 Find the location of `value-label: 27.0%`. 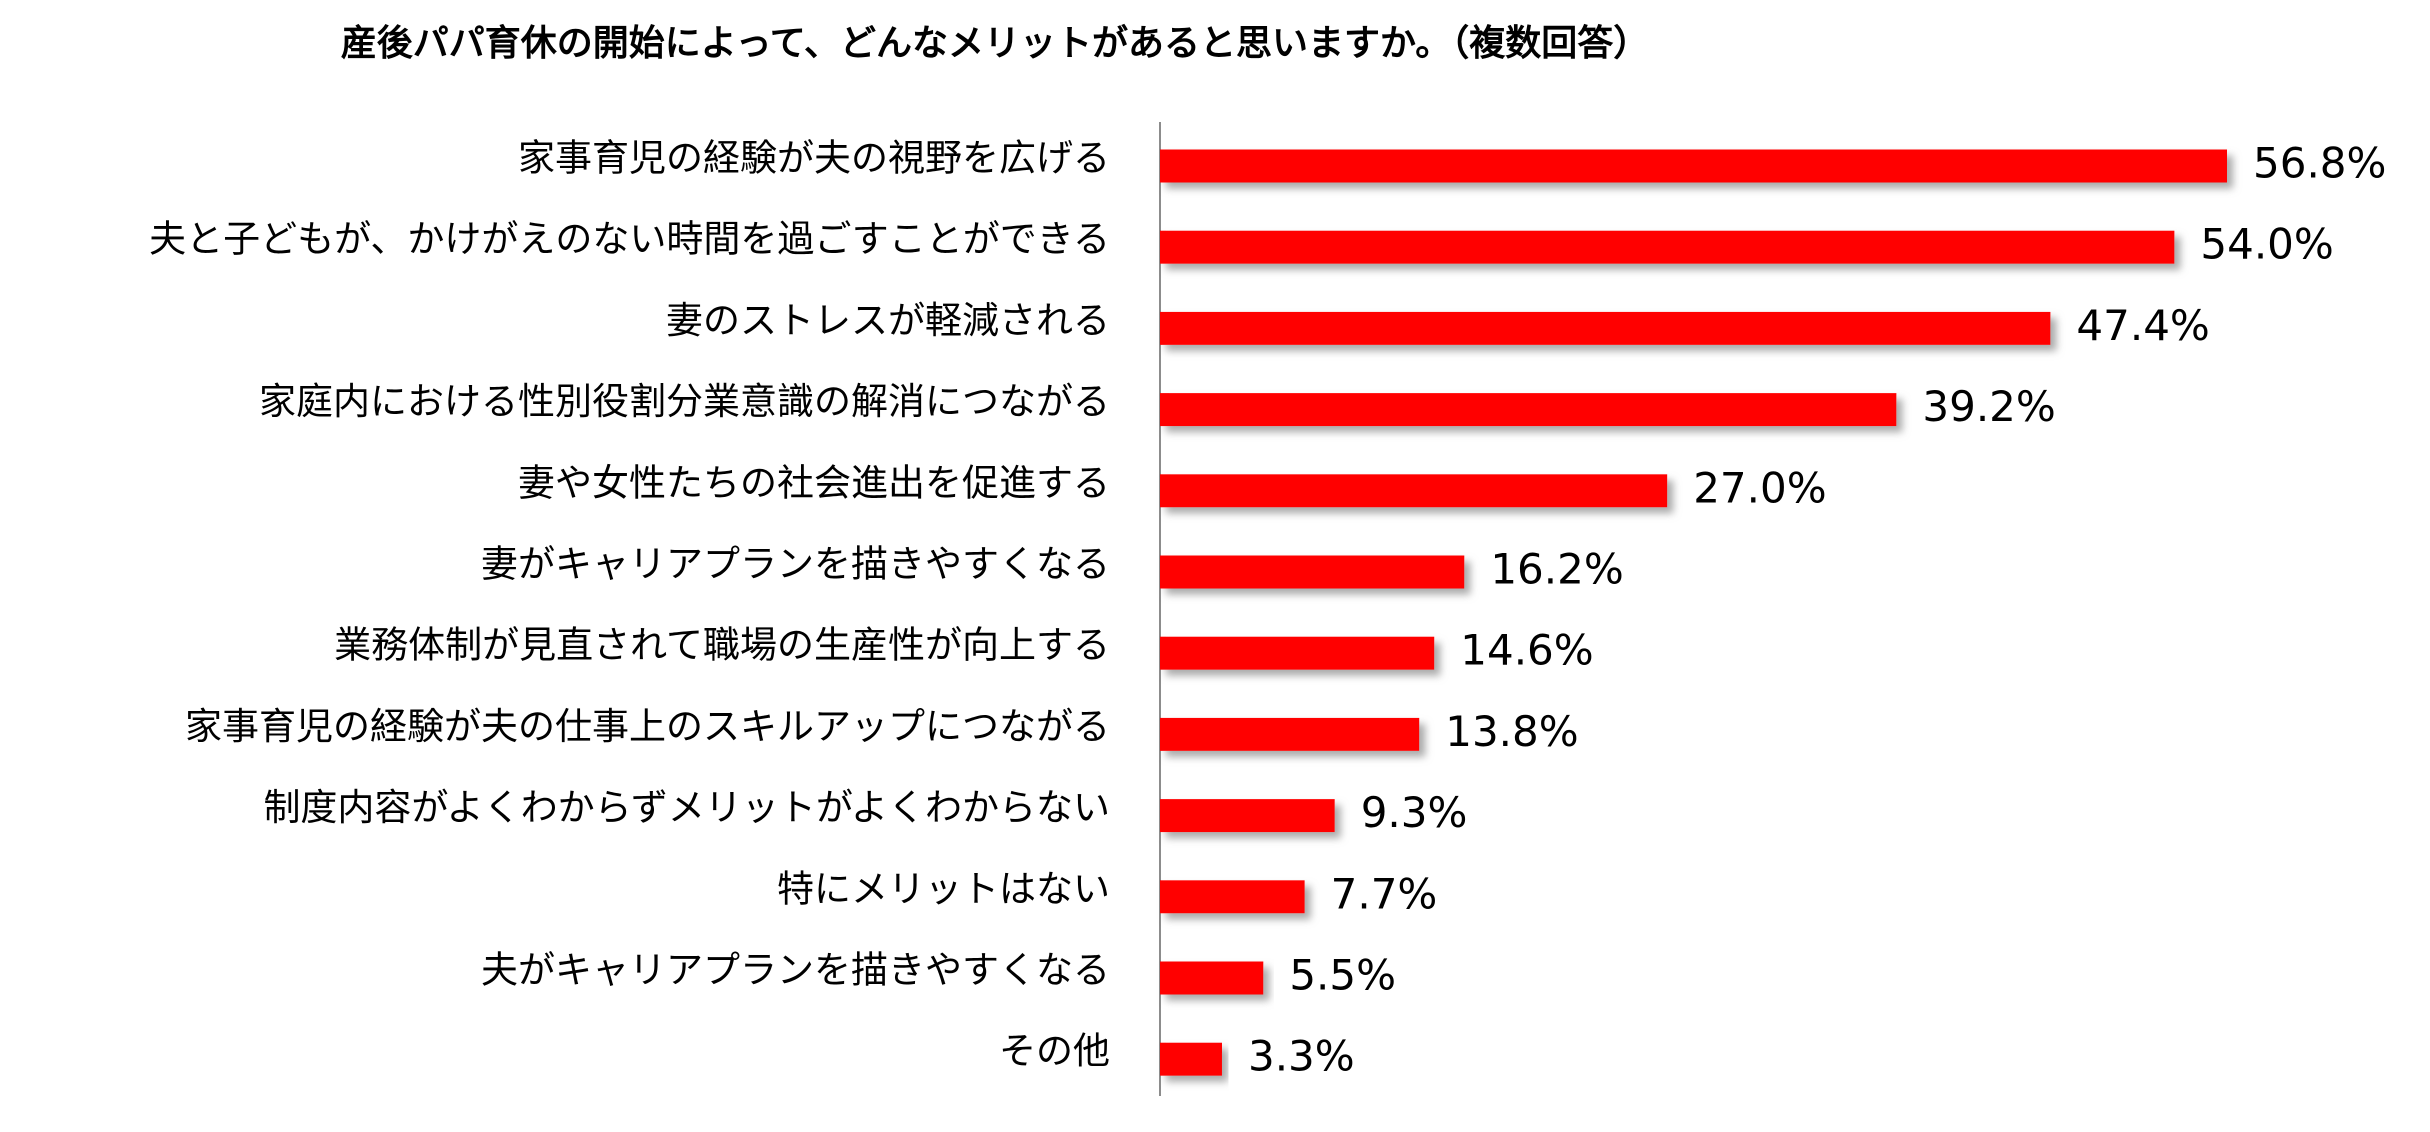

value-label: 27.0% is located at coordinates (1759, 487).